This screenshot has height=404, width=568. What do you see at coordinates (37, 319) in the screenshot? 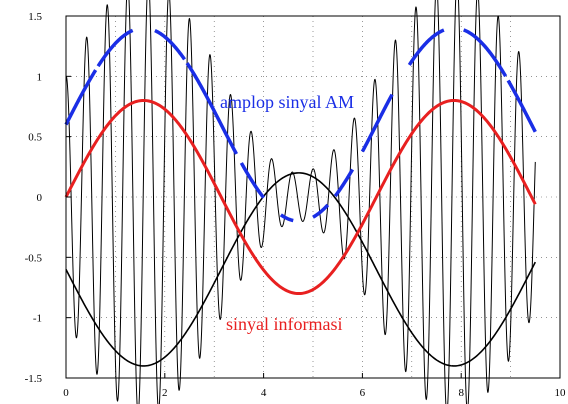
I see `y-tick-label: -1` at bounding box center [37, 319].